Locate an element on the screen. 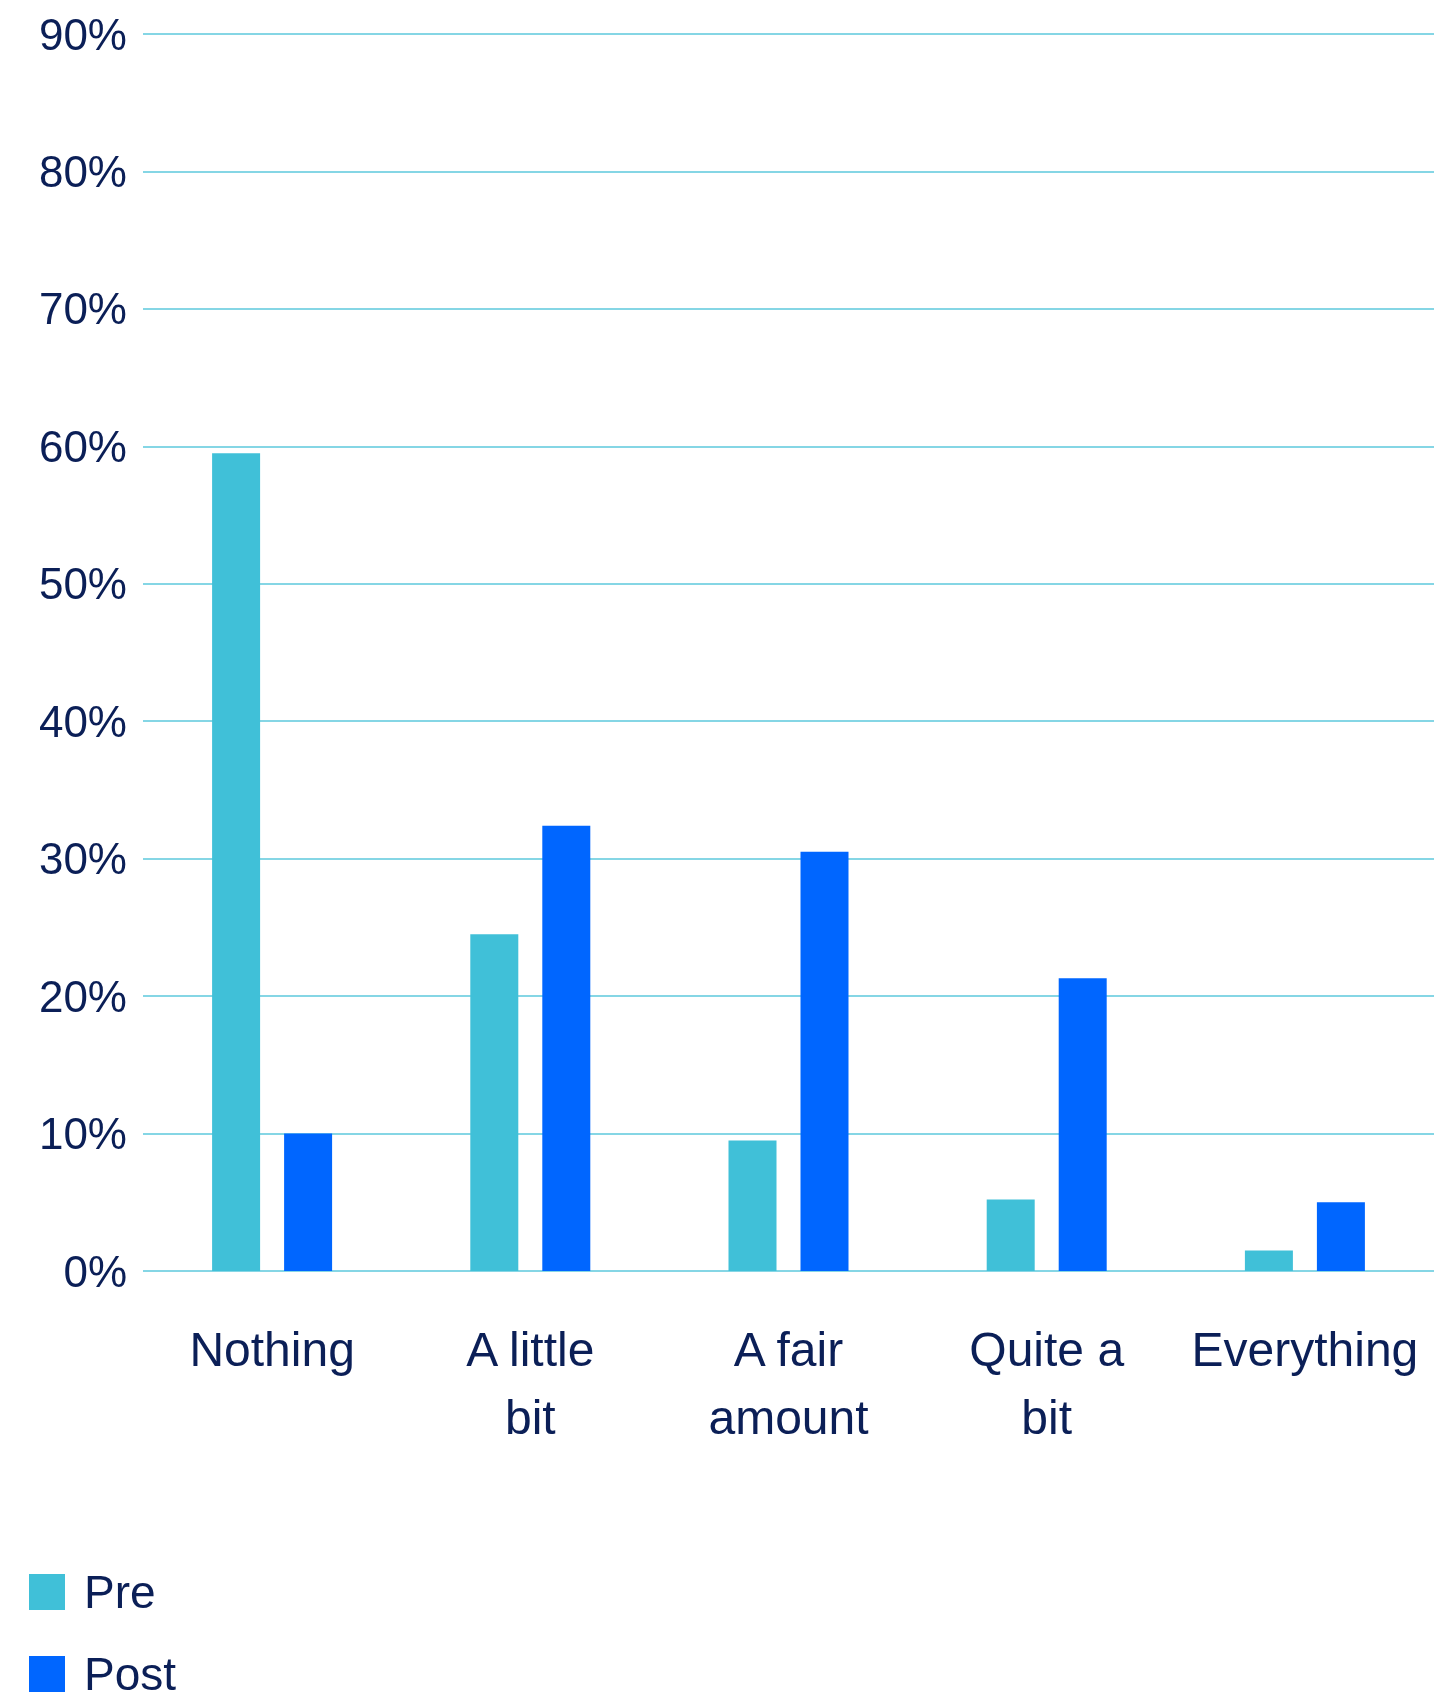 Image resolution: width=1434 pixels, height=1702 pixels. y-tick-label: 0% is located at coordinates (95, 1271).